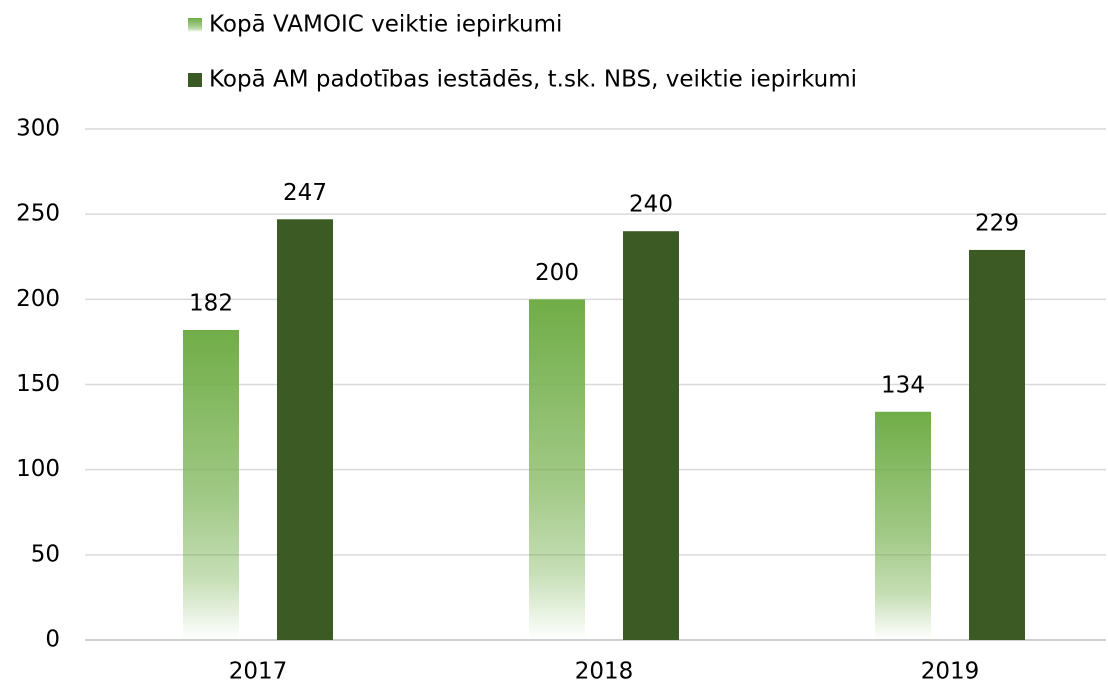 The height and width of the screenshot is (688, 1108). I want to click on y-tick-label: 50, so click(45, 554).